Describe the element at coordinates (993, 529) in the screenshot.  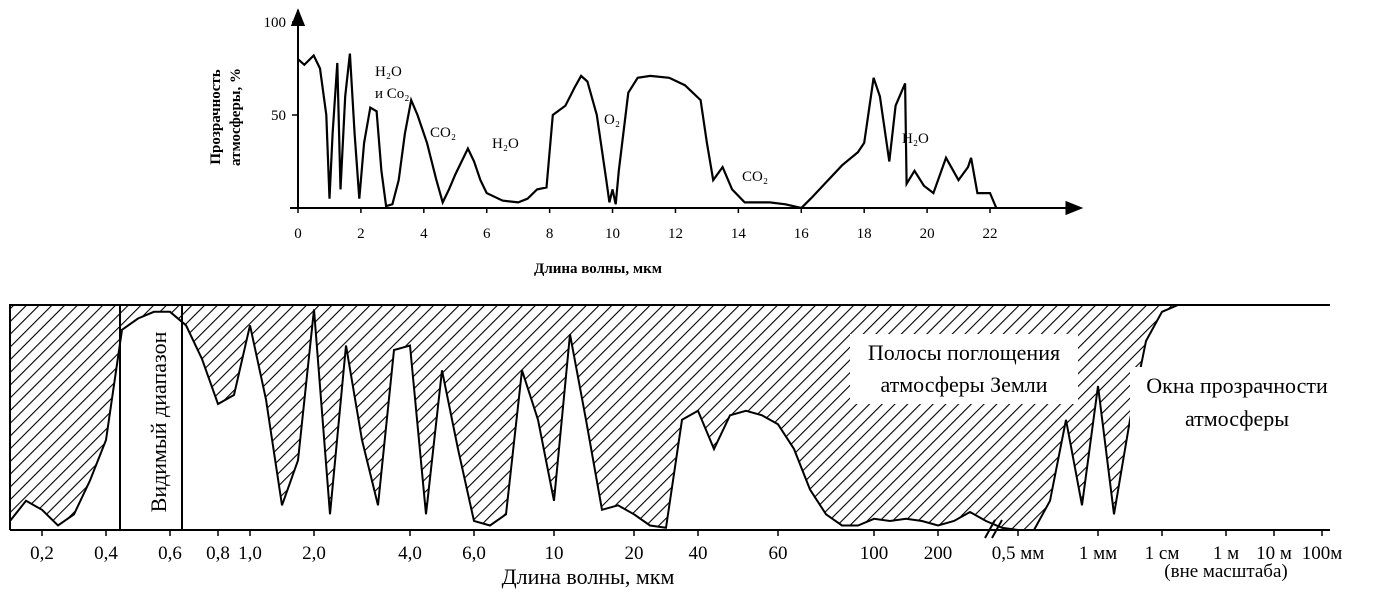
I see `scale-break` at that location.